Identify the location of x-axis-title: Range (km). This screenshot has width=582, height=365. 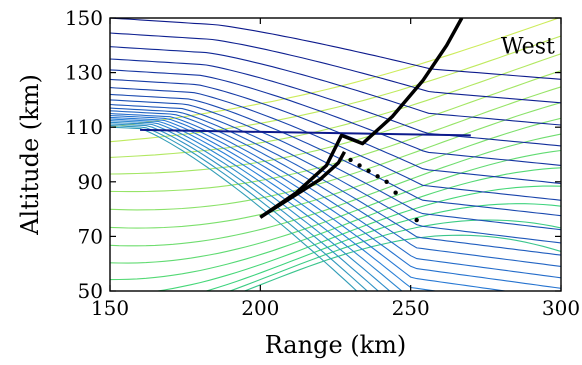
(336, 345).